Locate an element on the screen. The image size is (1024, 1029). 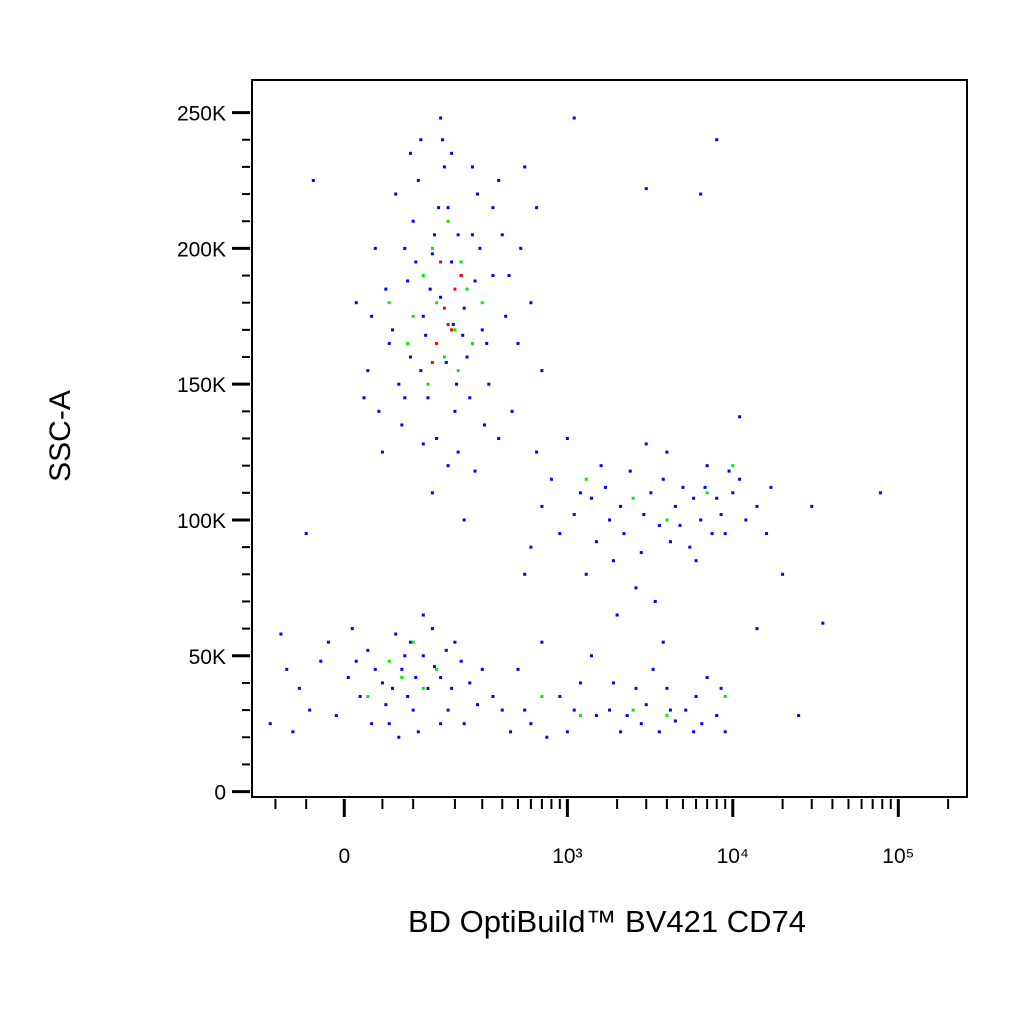
y-tick-label: 50K is located at coordinates (207, 657).